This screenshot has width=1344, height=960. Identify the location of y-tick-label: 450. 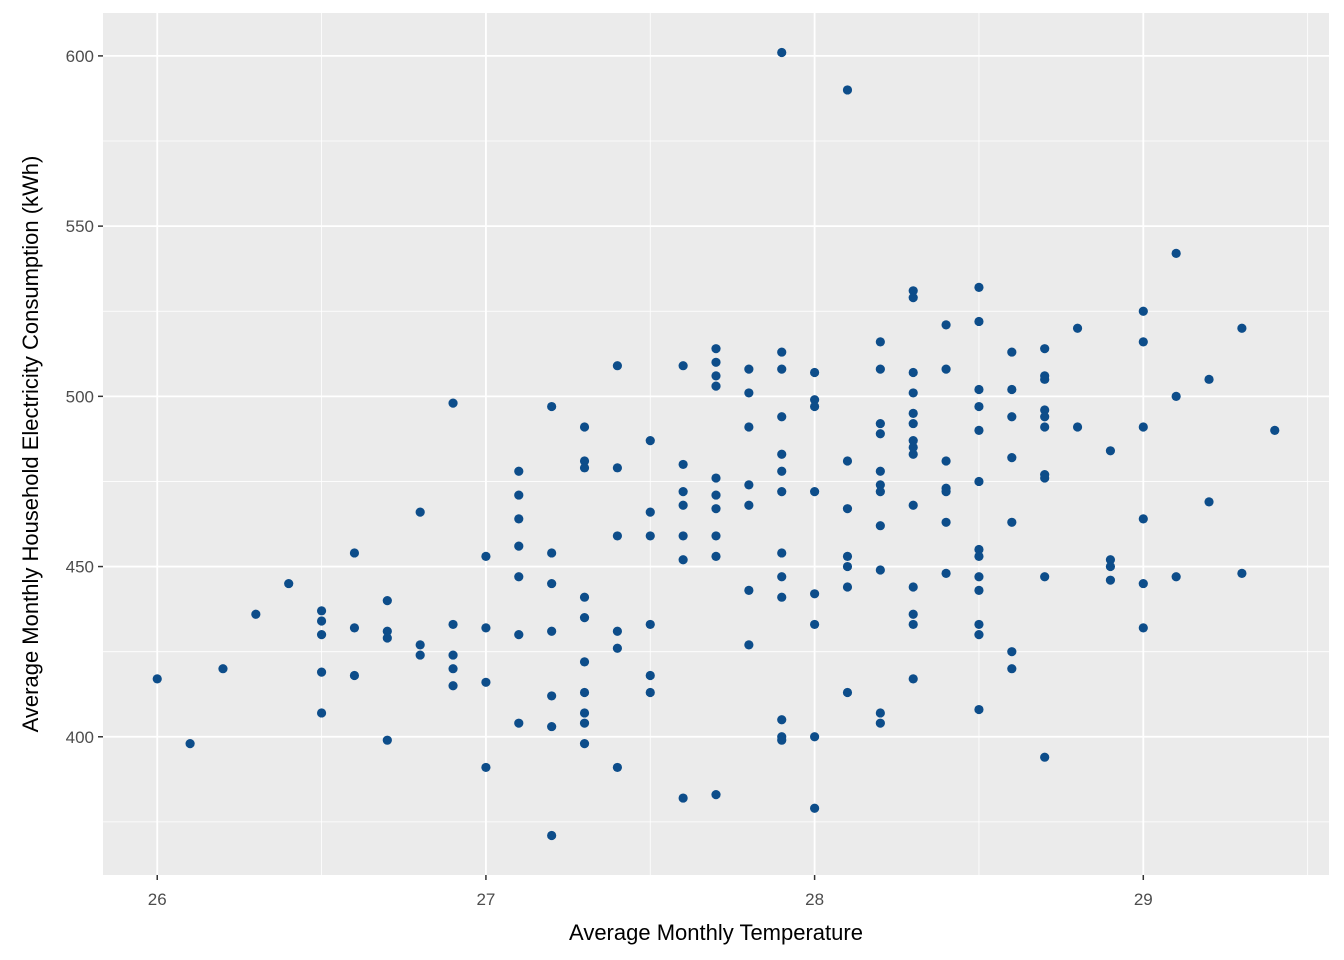
(80, 567).